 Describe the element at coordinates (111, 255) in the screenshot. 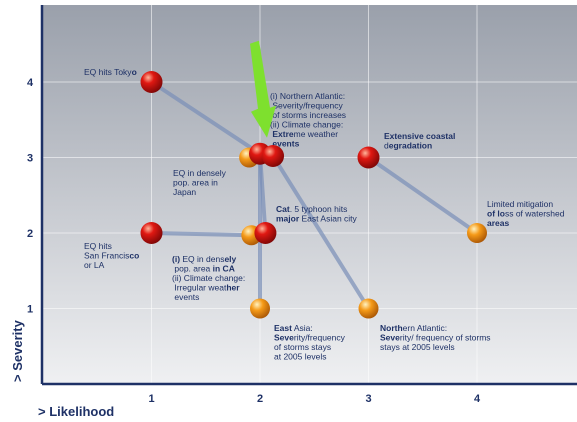

I see `label-sf-la: EQ hits San Francisco or LA` at that location.